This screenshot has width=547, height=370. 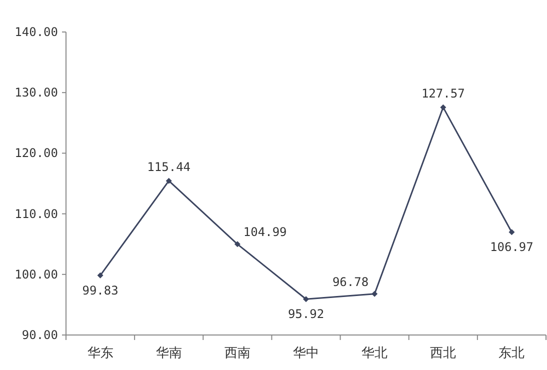 What do you see at coordinates (443, 93) in the screenshot?
I see `data-label: 127.57` at bounding box center [443, 93].